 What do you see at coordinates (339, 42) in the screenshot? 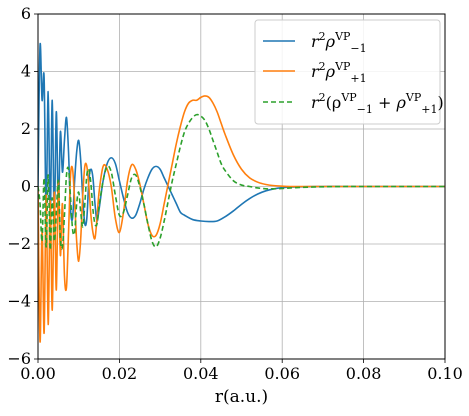
I see `legend-label-rho-minus1: r2ρVP−1` at bounding box center [339, 42].